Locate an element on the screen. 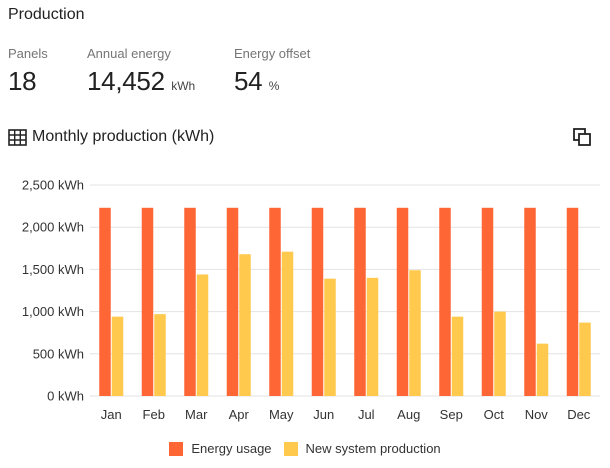 This screenshot has height=468, width=610. stat-annual-energy-unit: kWh is located at coordinates (183, 86).